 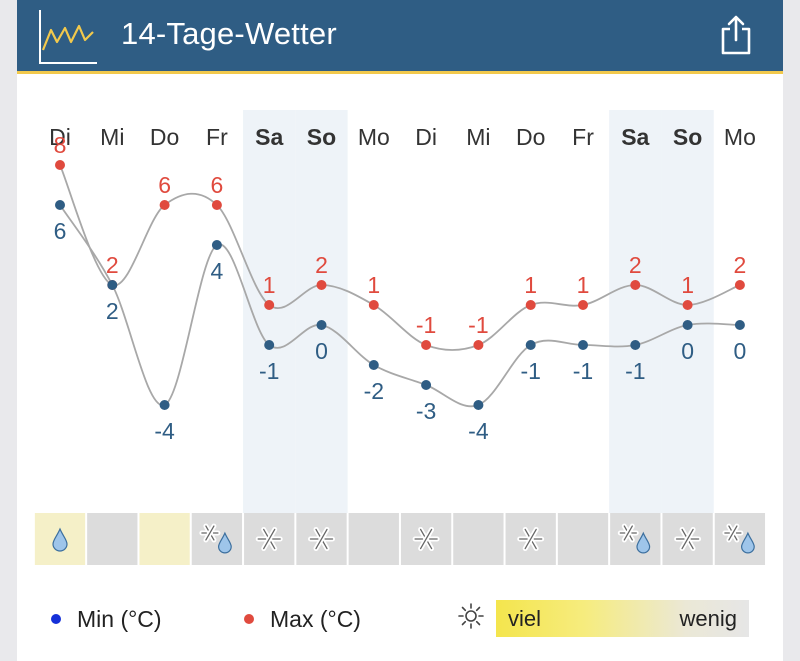 What do you see at coordinates (60, 231) in the screenshot?
I see `min-label: 6` at bounding box center [60, 231].